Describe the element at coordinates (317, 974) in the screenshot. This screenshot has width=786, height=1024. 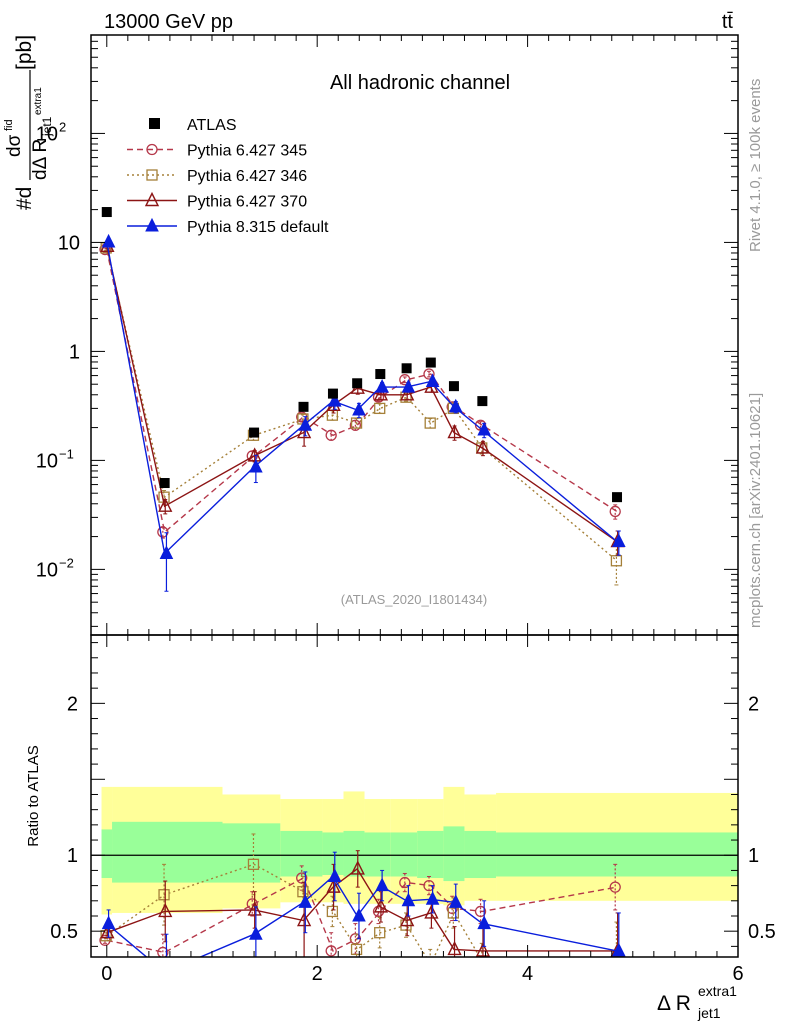
I see `x-tick-label: 2` at that location.